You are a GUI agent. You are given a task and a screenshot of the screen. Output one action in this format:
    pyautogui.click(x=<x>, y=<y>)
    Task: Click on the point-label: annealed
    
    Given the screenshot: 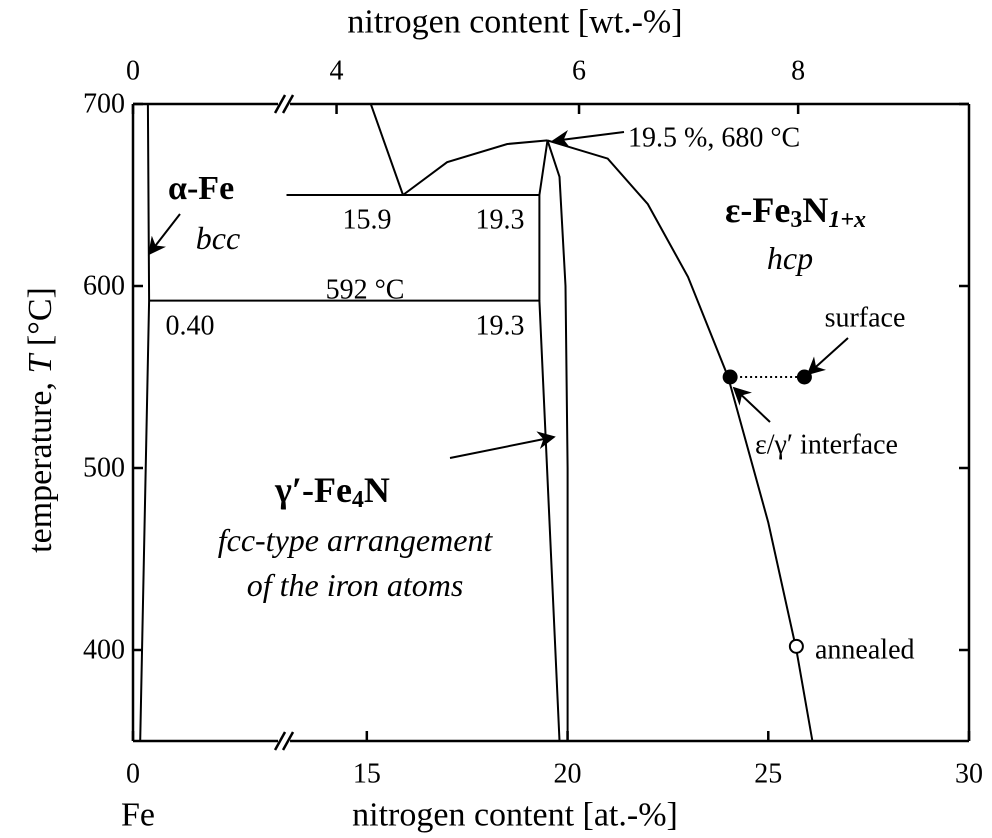 What is the action you would take?
    pyautogui.click(x=865, y=650)
    